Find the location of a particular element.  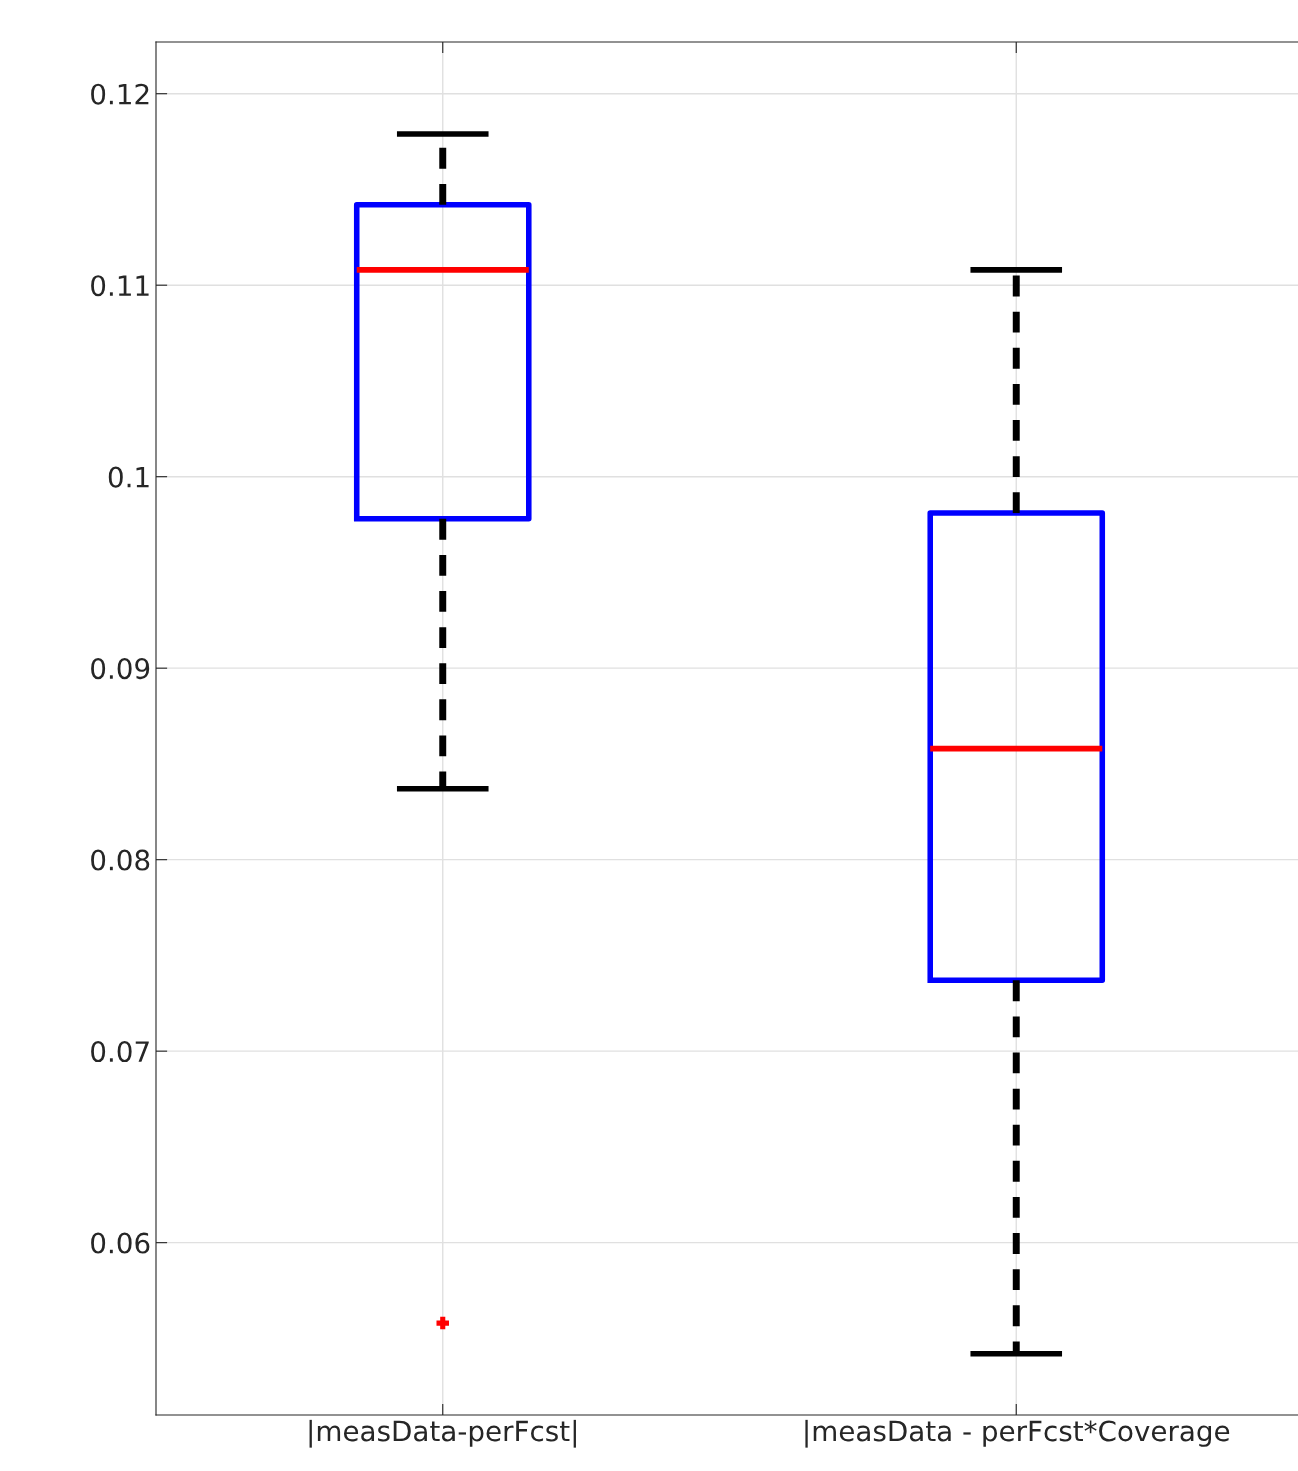

y-tick-label: 0.1 is located at coordinates (128, 477).